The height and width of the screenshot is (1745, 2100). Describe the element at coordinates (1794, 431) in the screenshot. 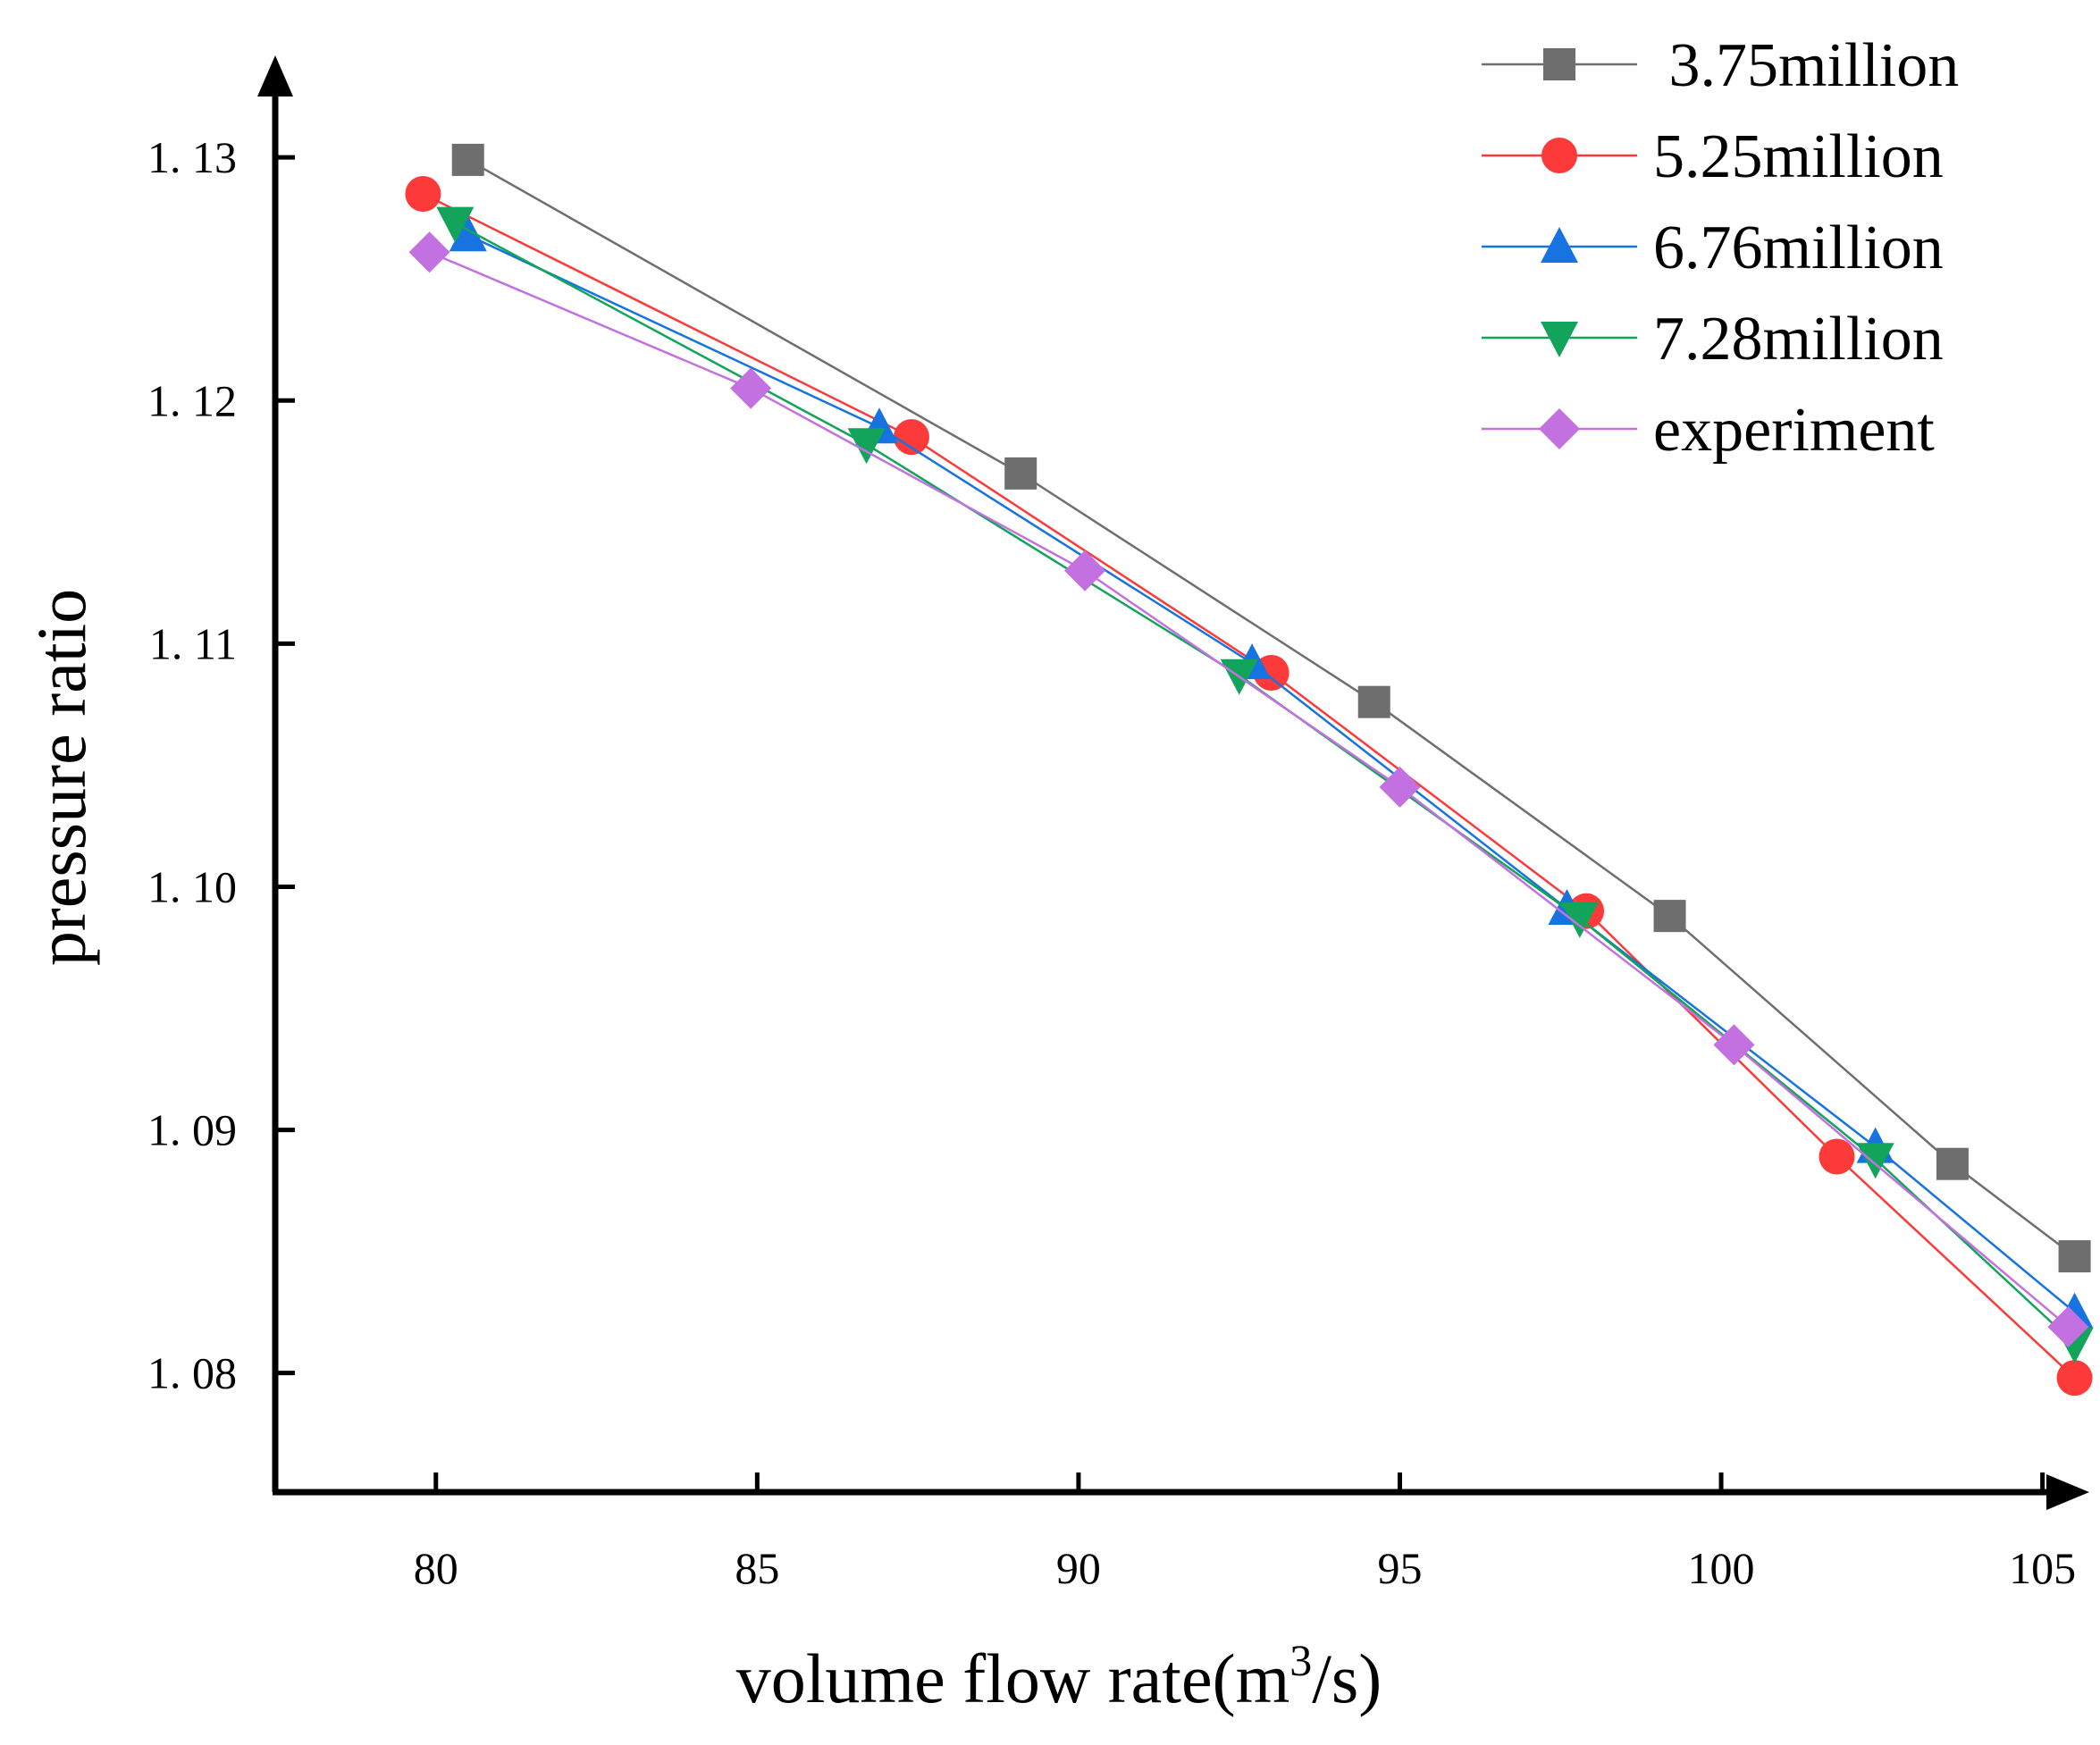

I see `legend-label: experiment` at that location.